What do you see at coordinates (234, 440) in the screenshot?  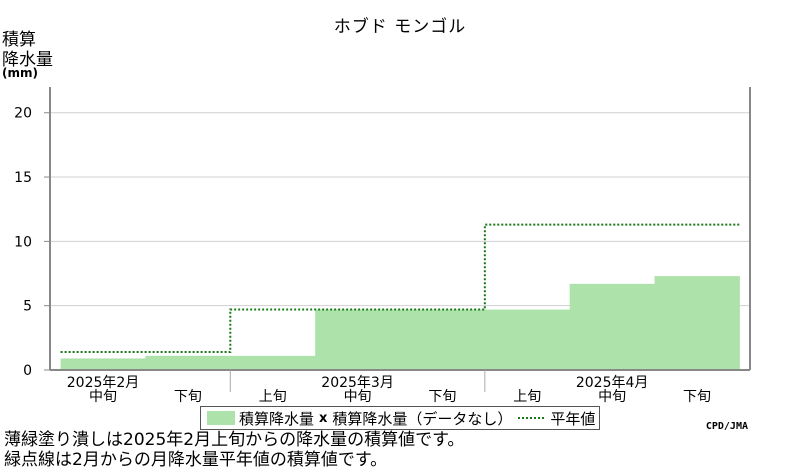 I see `note-line-1: 薄緑塗り潰しは2025年2月上旬からの降水量の積算値です。` at bounding box center [234, 440].